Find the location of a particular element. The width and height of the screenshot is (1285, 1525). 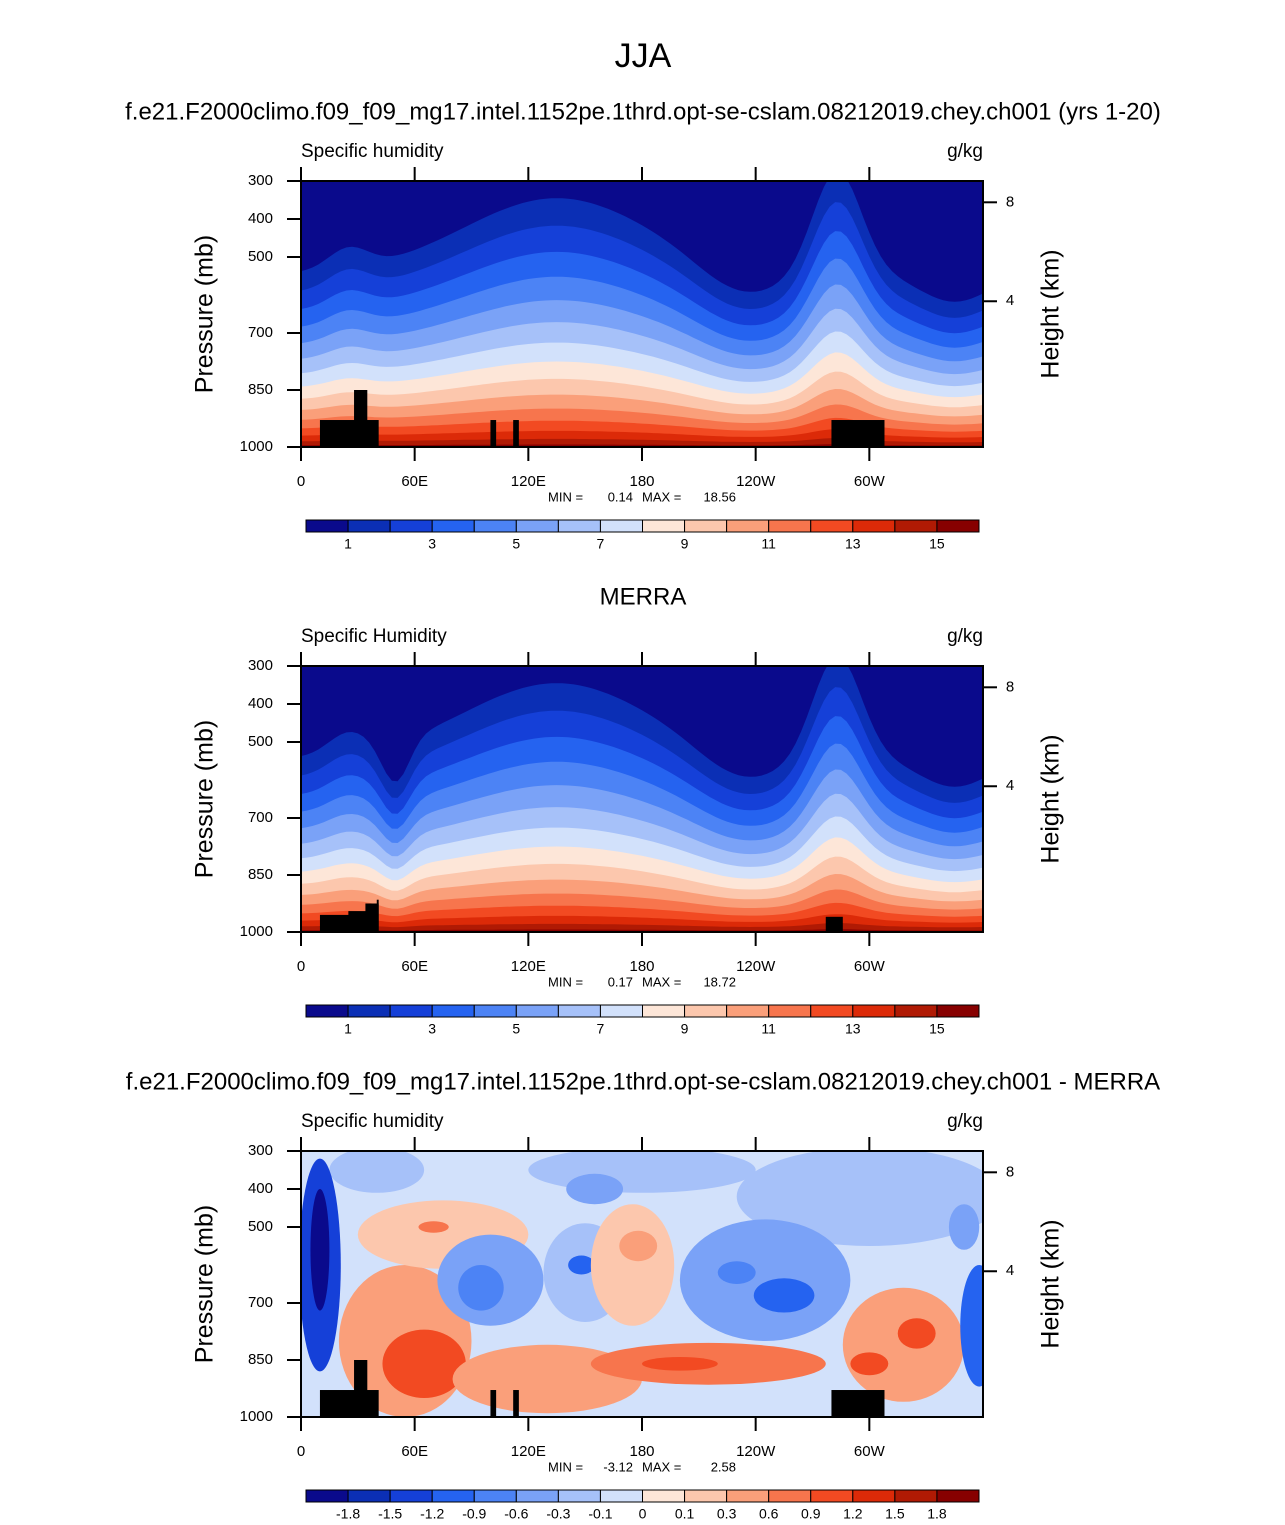

y-tick-label: 300 is located at coordinates (260, 1150).